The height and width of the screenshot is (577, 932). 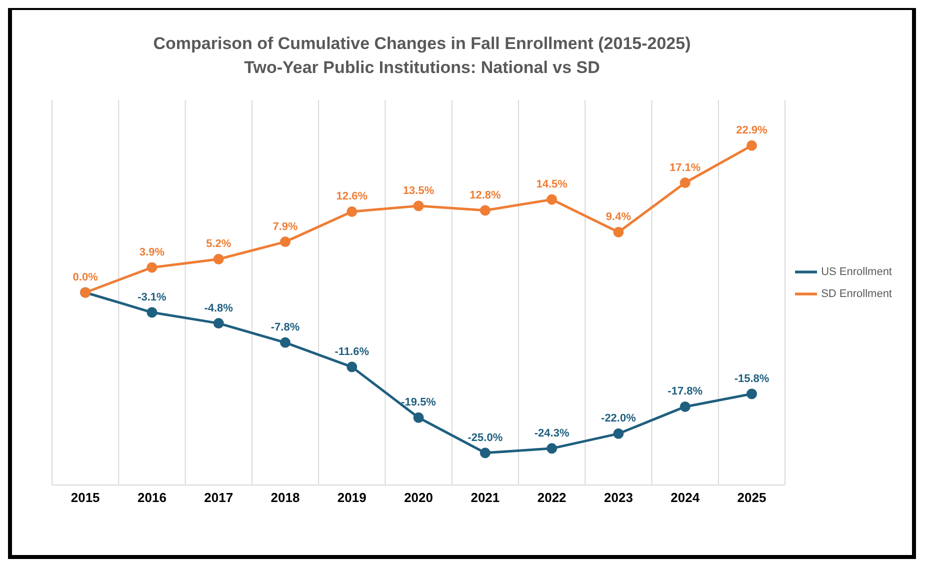 What do you see at coordinates (85, 498) in the screenshot?
I see `x-tick-label: 2015` at bounding box center [85, 498].